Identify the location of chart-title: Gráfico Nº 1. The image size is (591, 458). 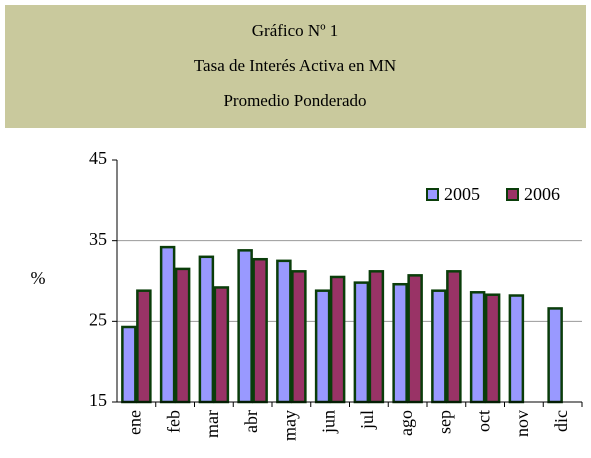
(295, 30).